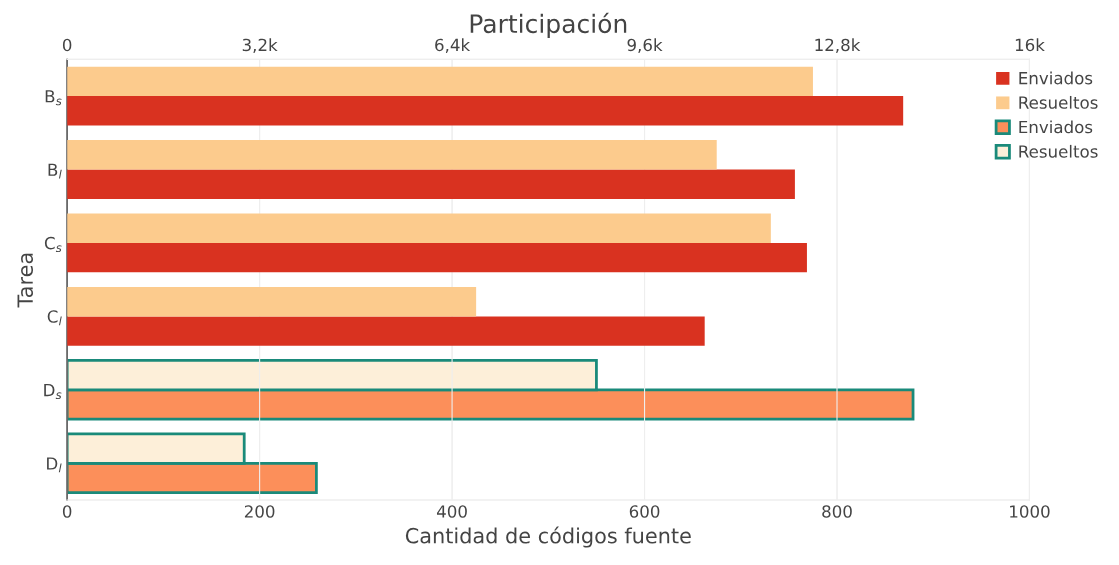 This screenshot has width=1119, height=565. I want to click on x2-tick-label: 0, so click(67, 45).